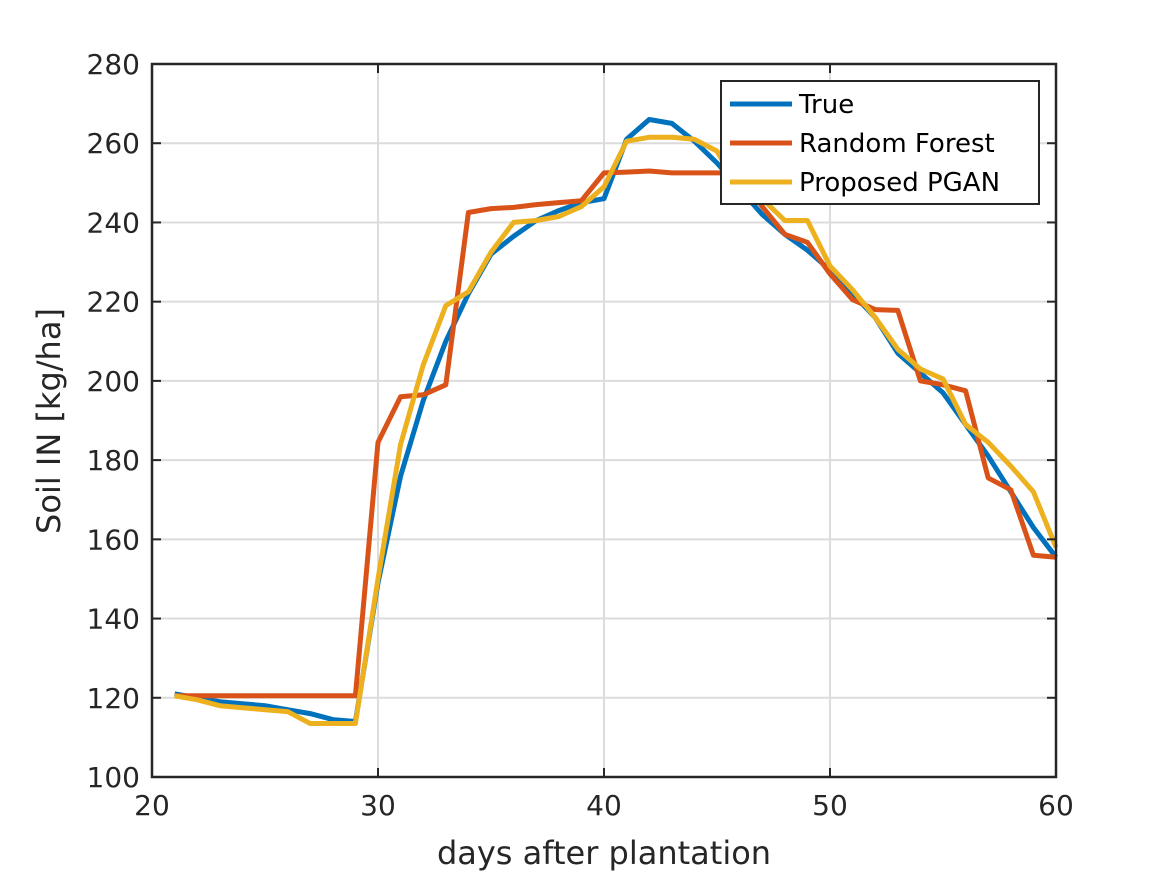 The width and height of the screenshot is (1167, 875). What do you see at coordinates (113, 539) in the screenshot?
I see `y-tick-label: 160` at bounding box center [113, 539].